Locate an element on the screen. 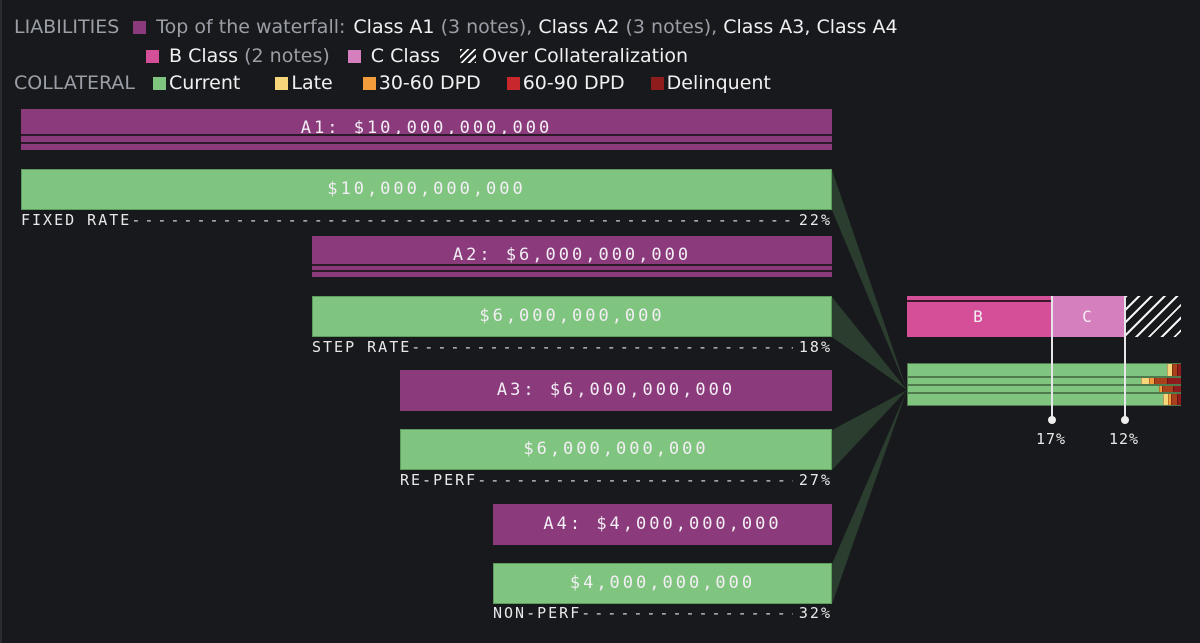 This screenshot has width=1200, height=643. over-collateralization-bar is located at coordinates (1153, 316).